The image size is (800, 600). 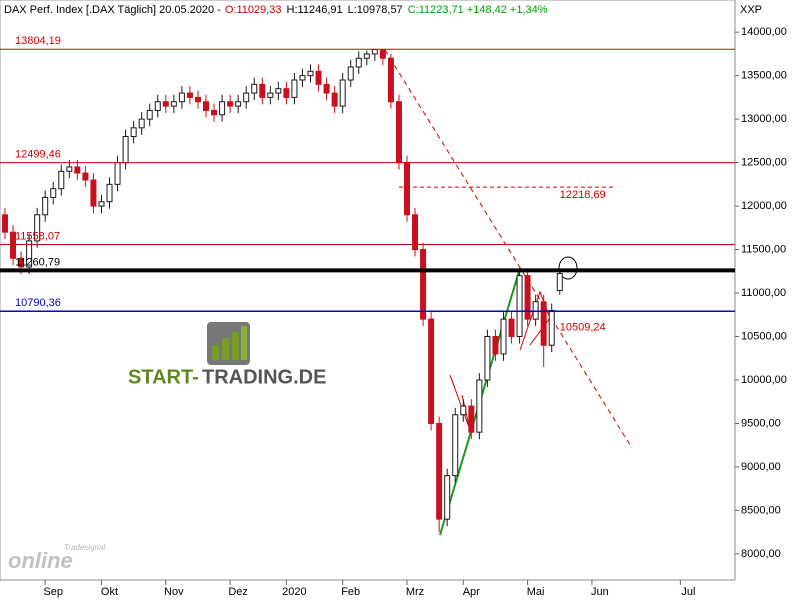 What do you see at coordinates (568, 268) in the screenshot?
I see `highlight-circle` at bounding box center [568, 268].